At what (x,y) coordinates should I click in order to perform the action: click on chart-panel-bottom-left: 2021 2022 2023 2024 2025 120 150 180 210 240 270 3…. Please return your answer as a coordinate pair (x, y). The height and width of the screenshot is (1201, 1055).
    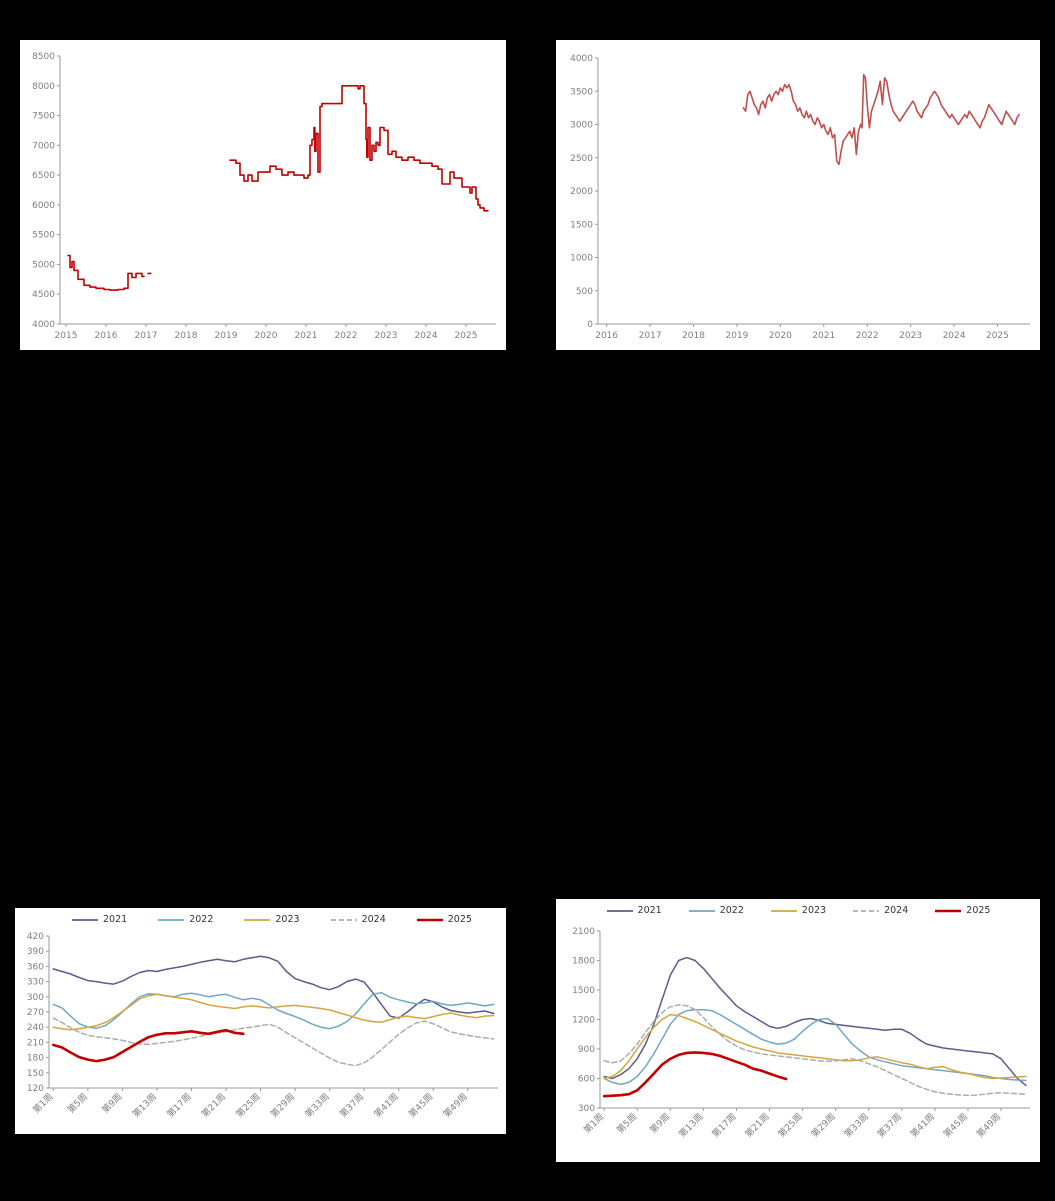
    Looking at the image, I should click on (260, 1021).